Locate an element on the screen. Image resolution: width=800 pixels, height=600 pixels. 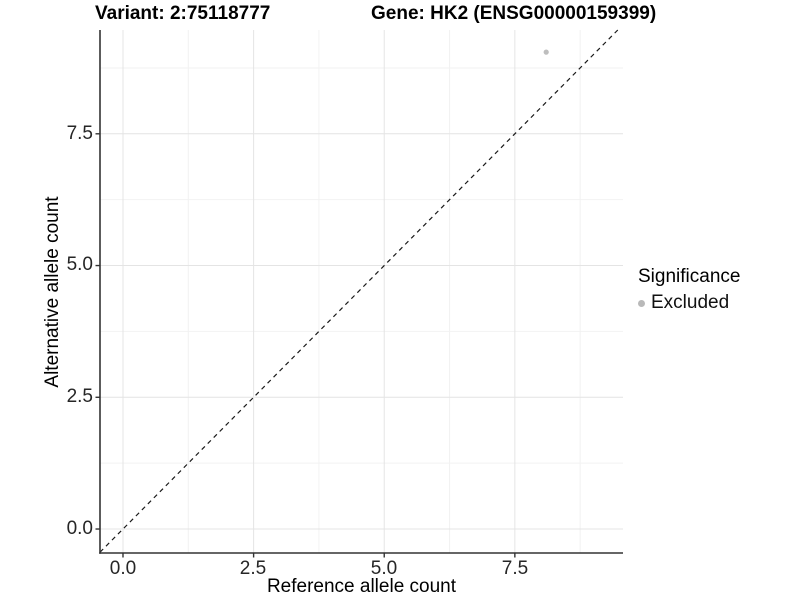
legend-item-excluded: Excluded is located at coordinates (689, 303).